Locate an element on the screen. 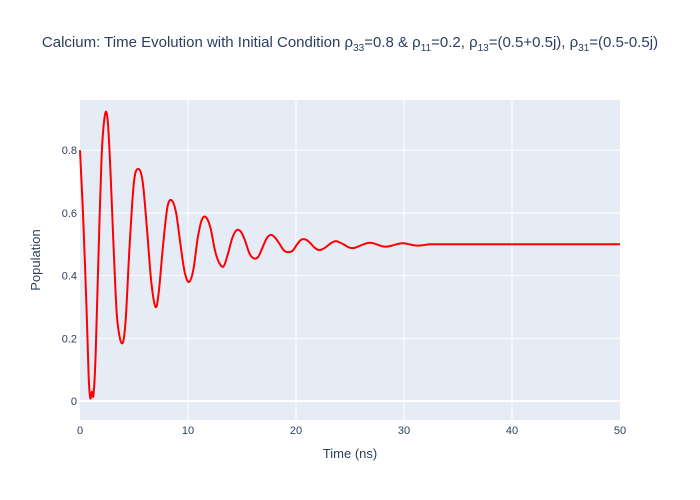  x-tick-label: 10 is located at coordinates (188, 431).